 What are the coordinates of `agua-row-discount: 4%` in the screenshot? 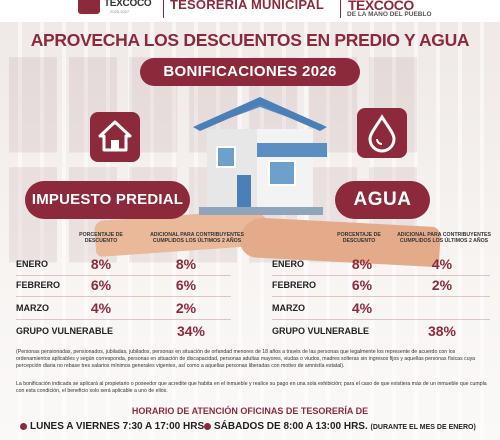 It's located at (362, 308).